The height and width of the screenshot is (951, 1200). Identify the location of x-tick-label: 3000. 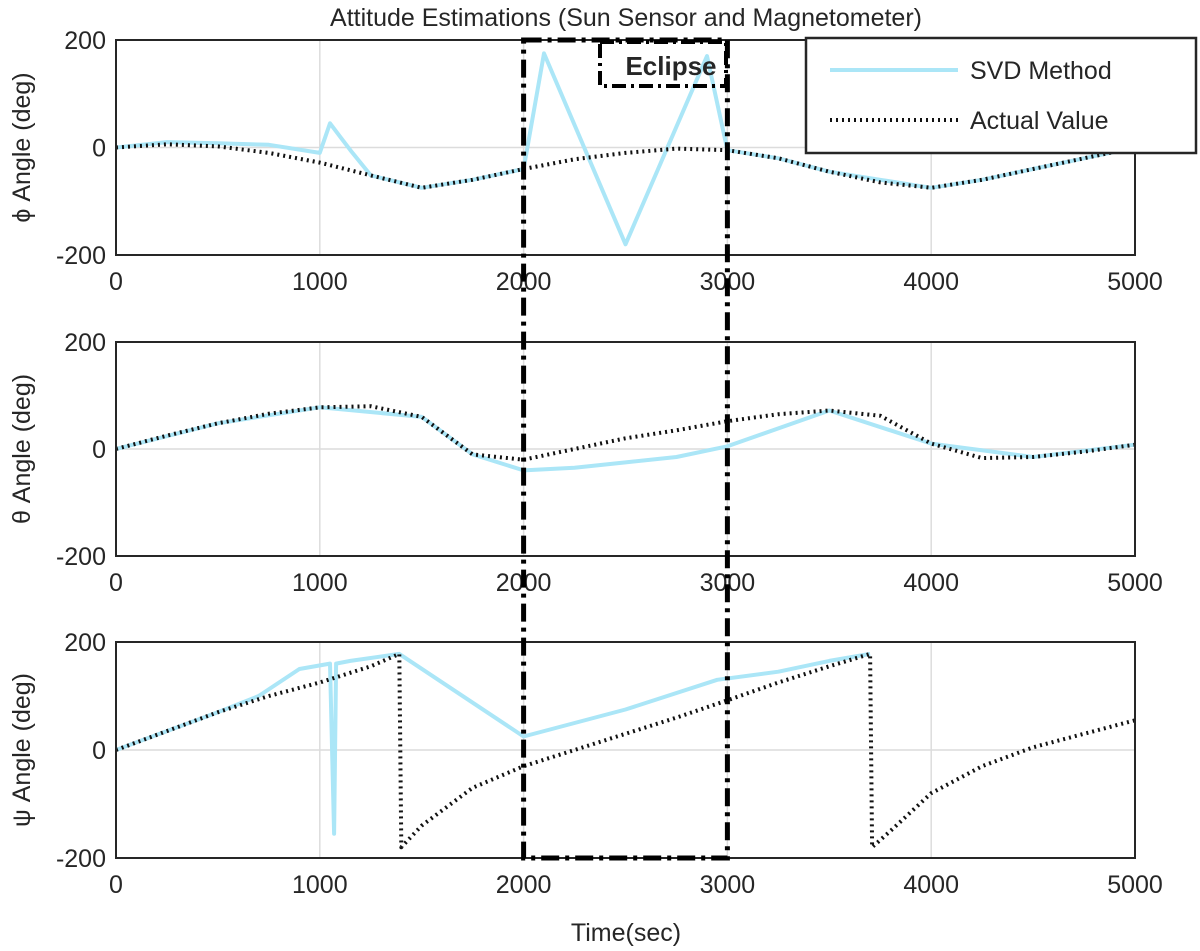
(728, 885).